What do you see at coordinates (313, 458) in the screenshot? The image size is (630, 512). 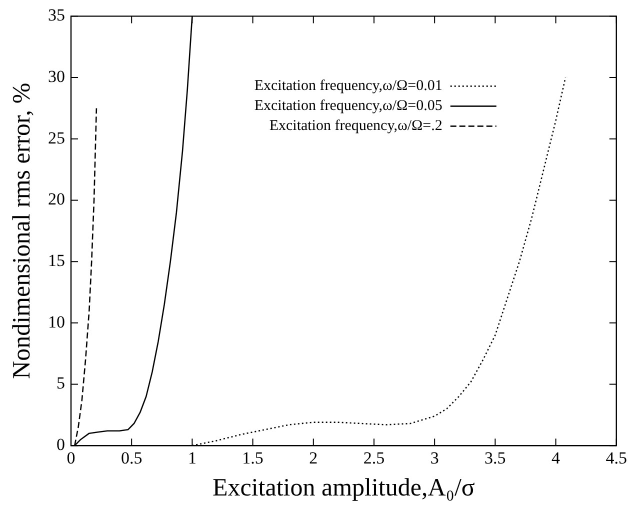 I see `x-tick-label: 2` at bounding box center [313, 458].